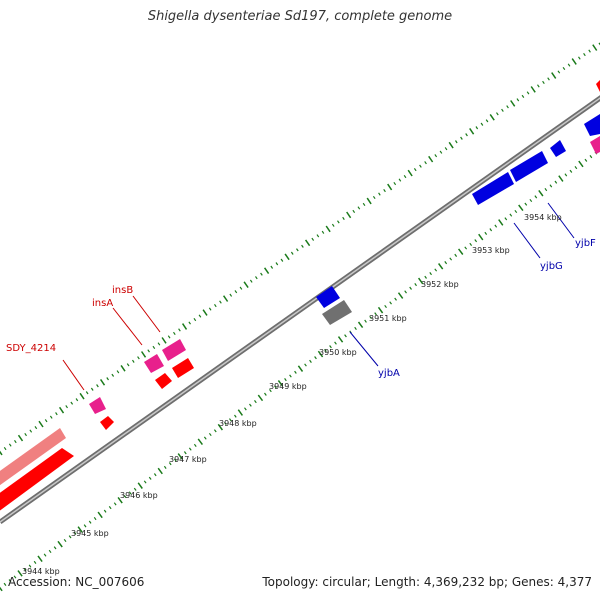  Describe the element at coordinates (388, 318) in the screenshot. I see `scale-label: 3951 kbp` at that location.